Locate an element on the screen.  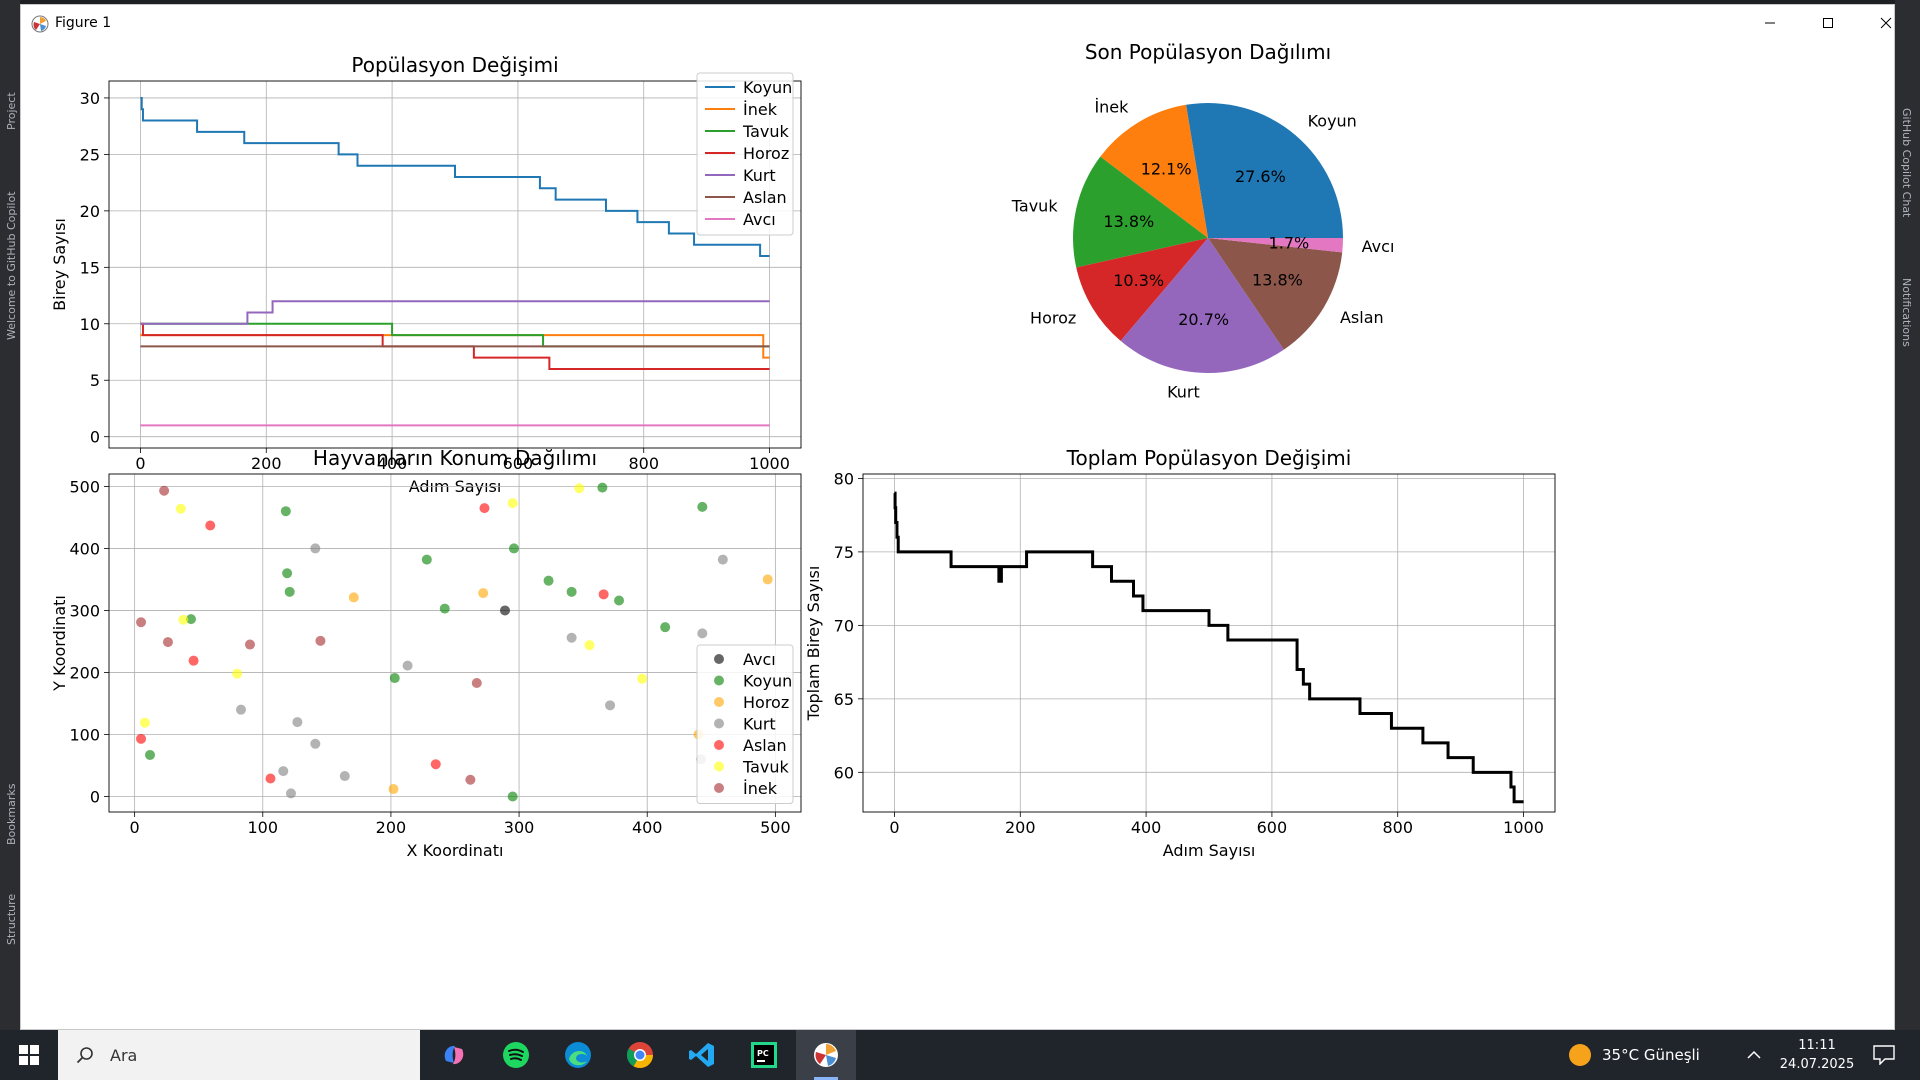
pycharm-icon: PC is located at coordinates (764, 1055).